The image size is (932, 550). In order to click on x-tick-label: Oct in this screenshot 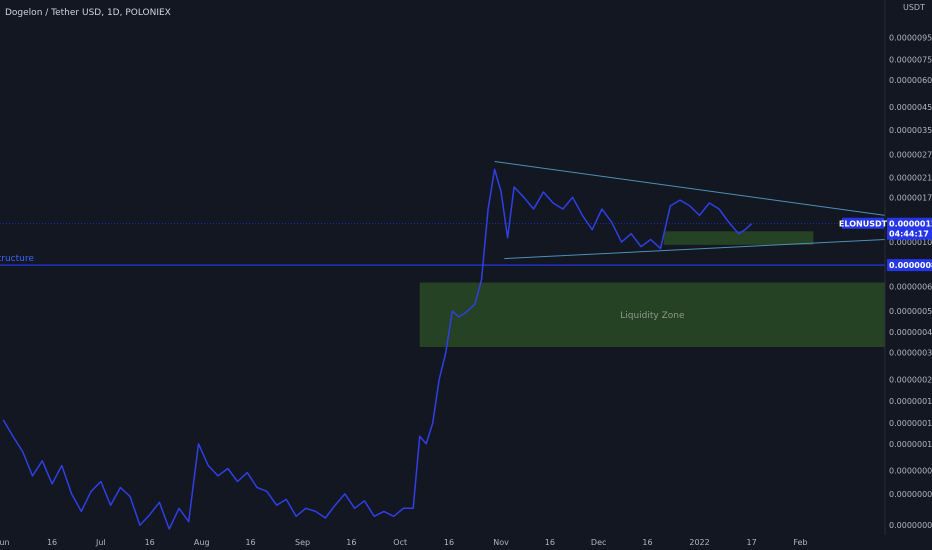, I will do `click(400, 542)`.